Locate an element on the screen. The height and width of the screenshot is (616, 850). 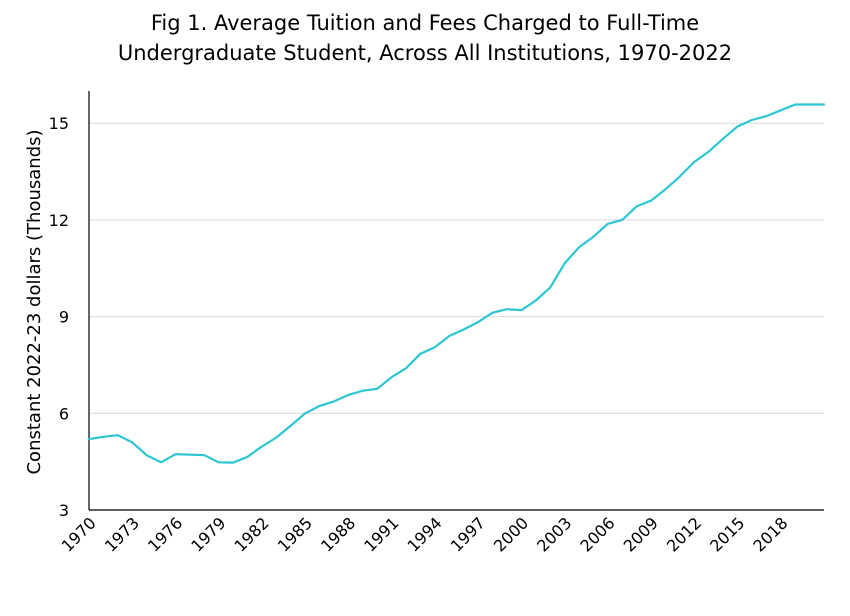
x-tick-label: 1994 is located at coordinates (424, 534).